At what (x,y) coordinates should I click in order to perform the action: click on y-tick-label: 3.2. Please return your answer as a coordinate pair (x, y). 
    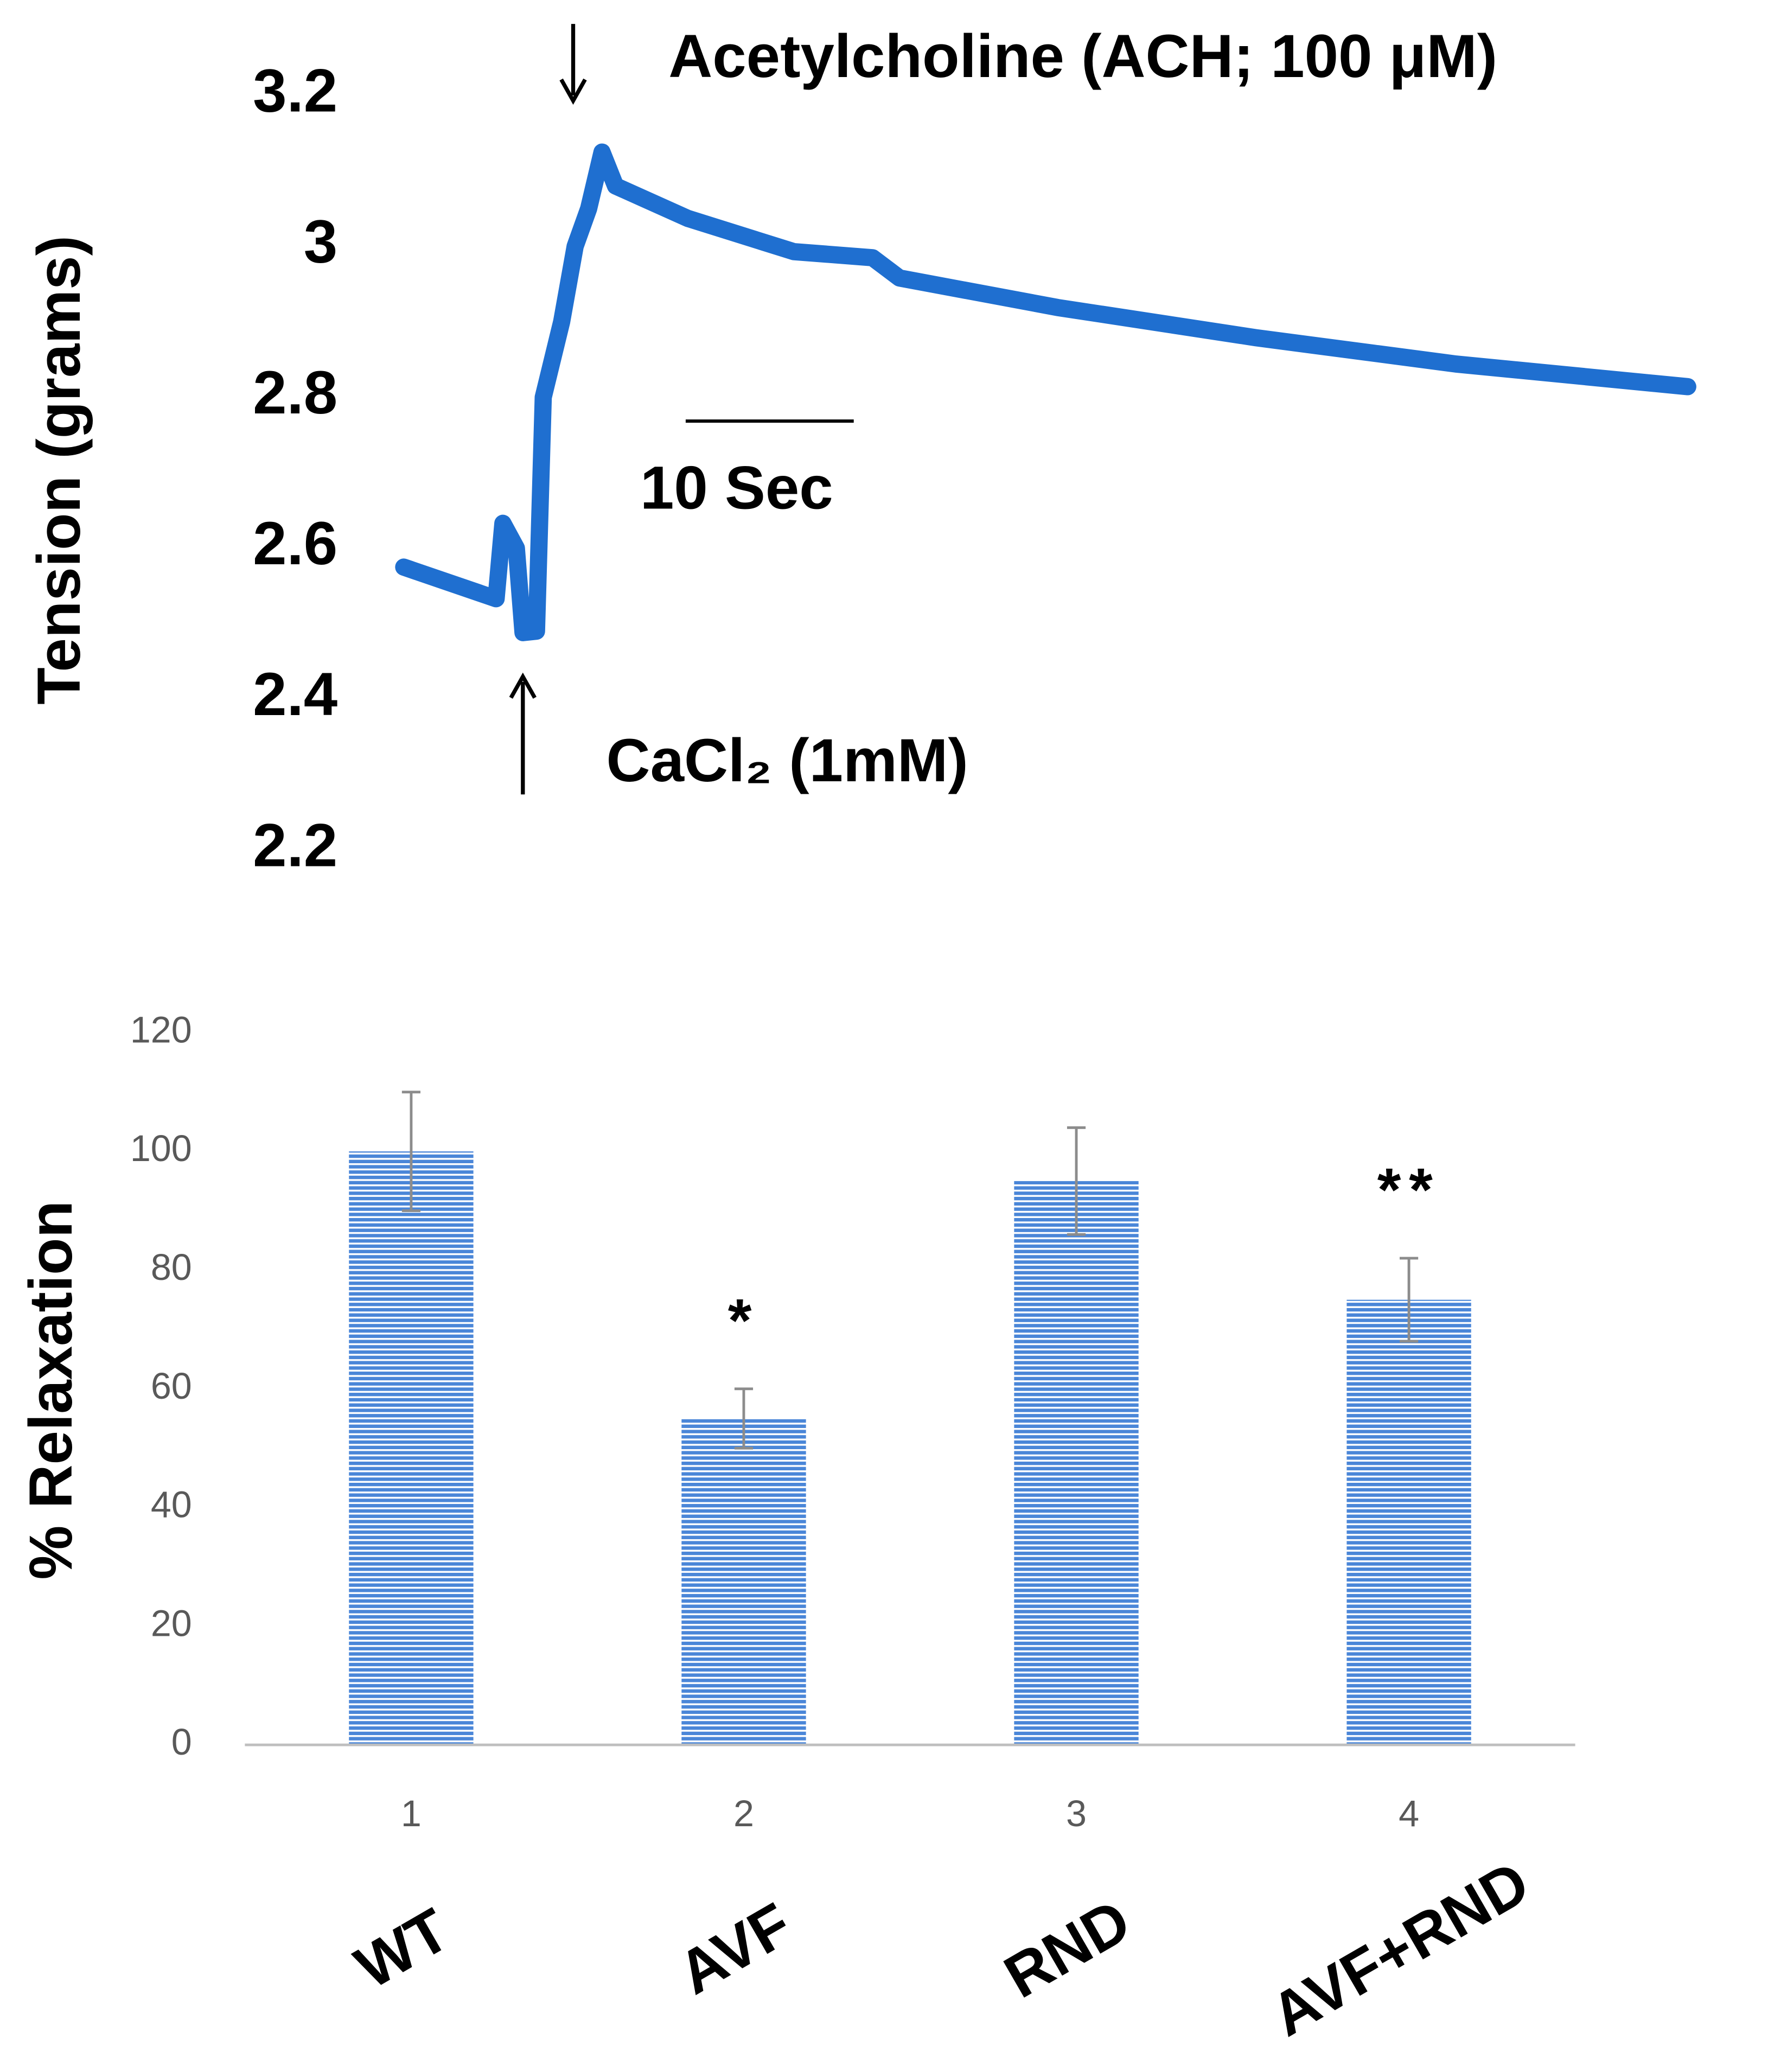
    Looking at the image, I should click on (295, 90).